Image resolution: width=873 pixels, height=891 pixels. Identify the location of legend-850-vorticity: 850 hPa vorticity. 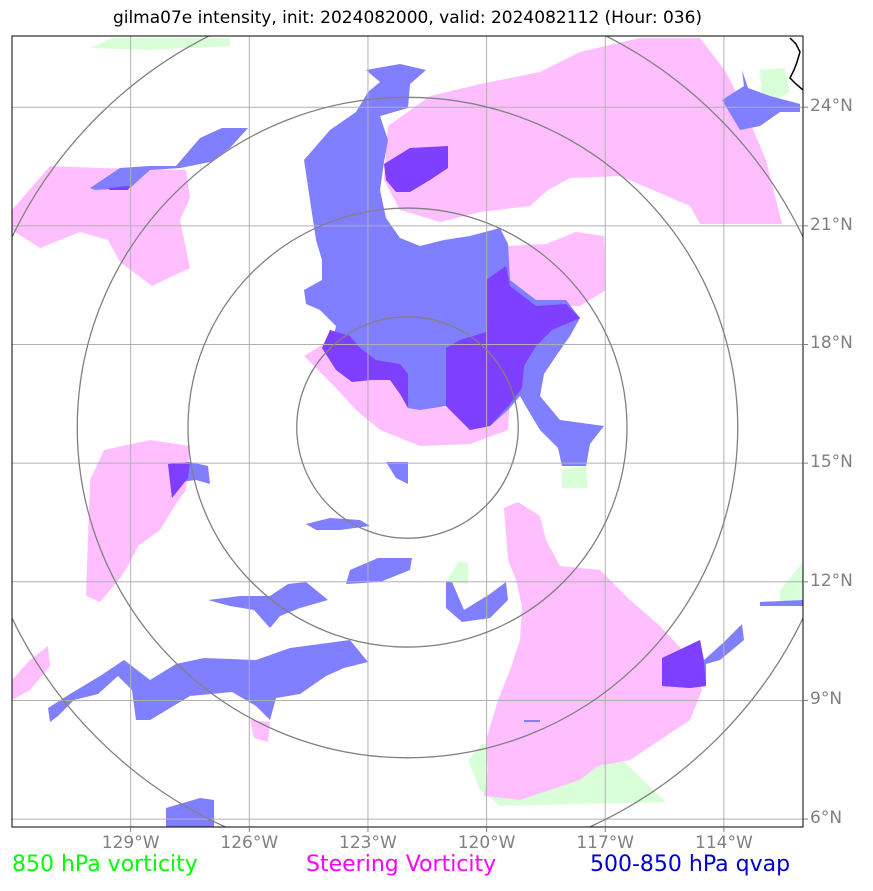
(105, 864).